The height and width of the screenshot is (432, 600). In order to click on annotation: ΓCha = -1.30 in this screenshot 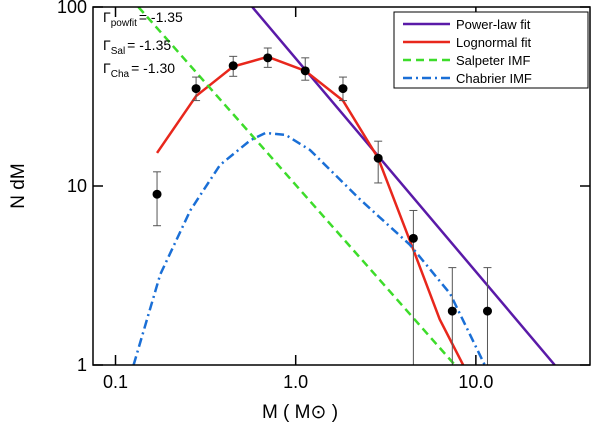, I will do `click(139, 70)`.